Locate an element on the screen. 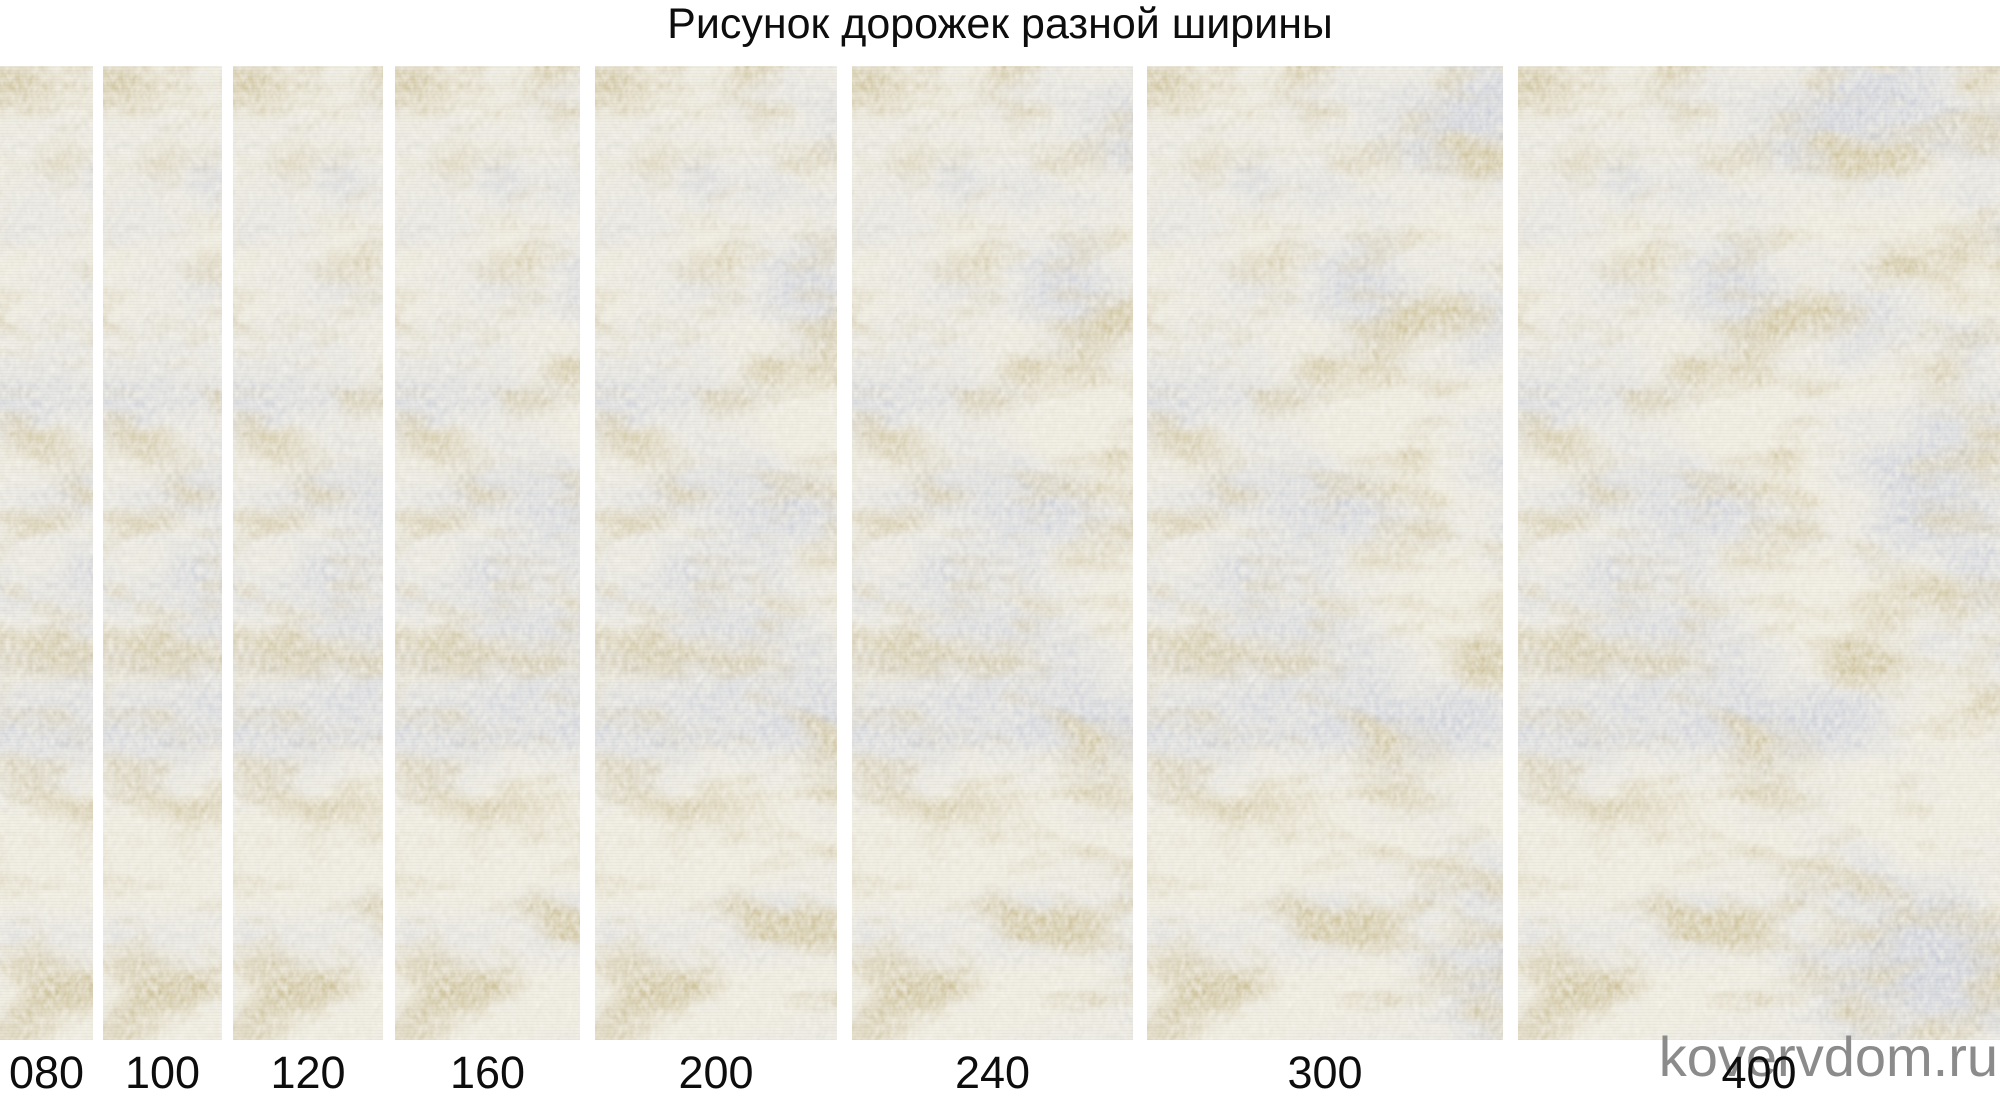 Image resolution: width=2000 pixels, height=1107 pixels. strip-width-label: 200 is located at coordinates (716, 1072).